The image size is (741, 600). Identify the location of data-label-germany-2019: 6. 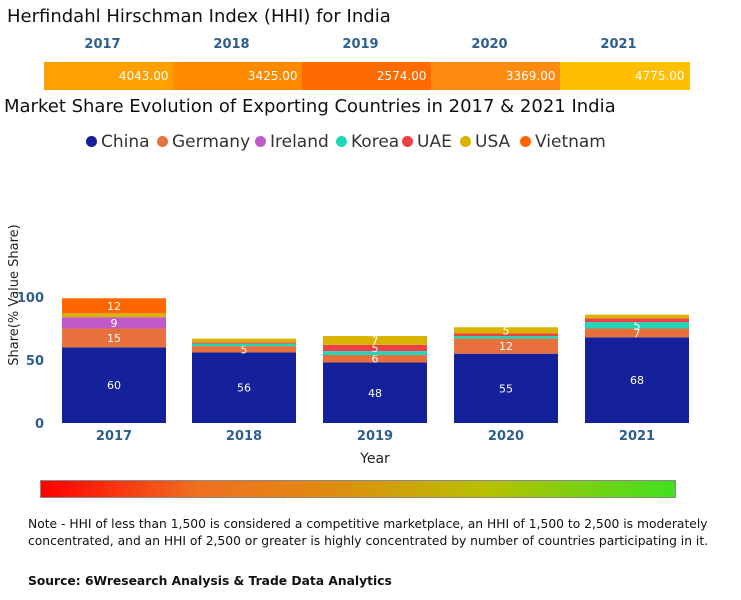
(375, 359).